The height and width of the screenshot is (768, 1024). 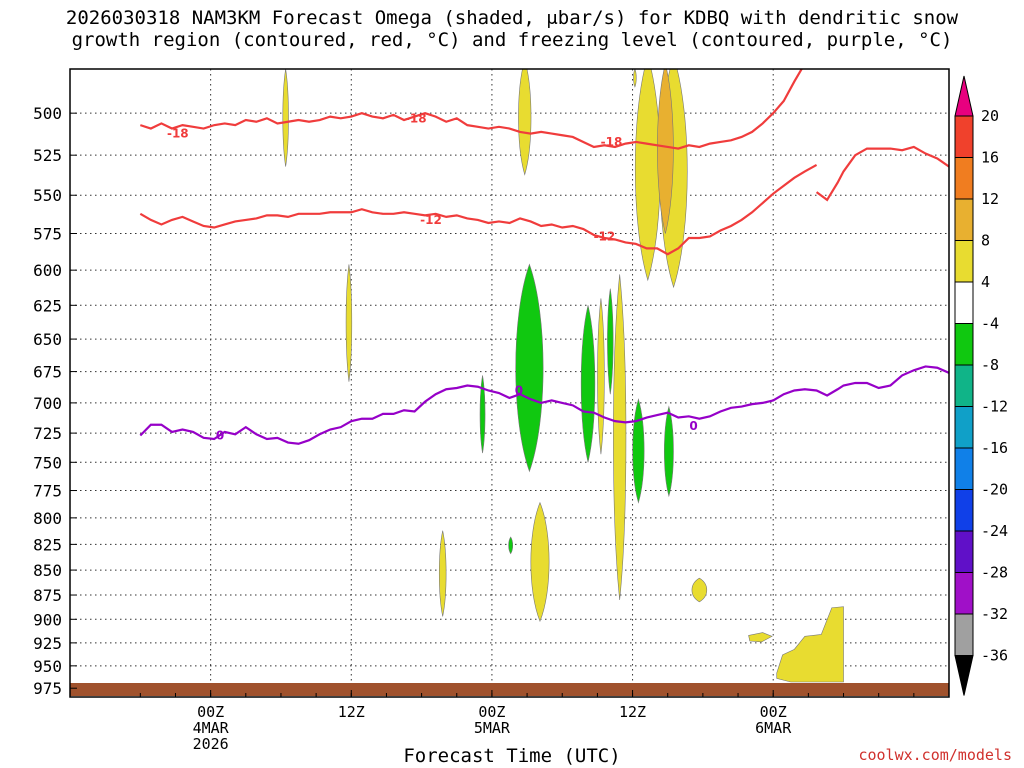 What do you see at coordinates (47, 462) in the screenshot?
I see `y-tick-label: 750` at bounding box center [47, 462].